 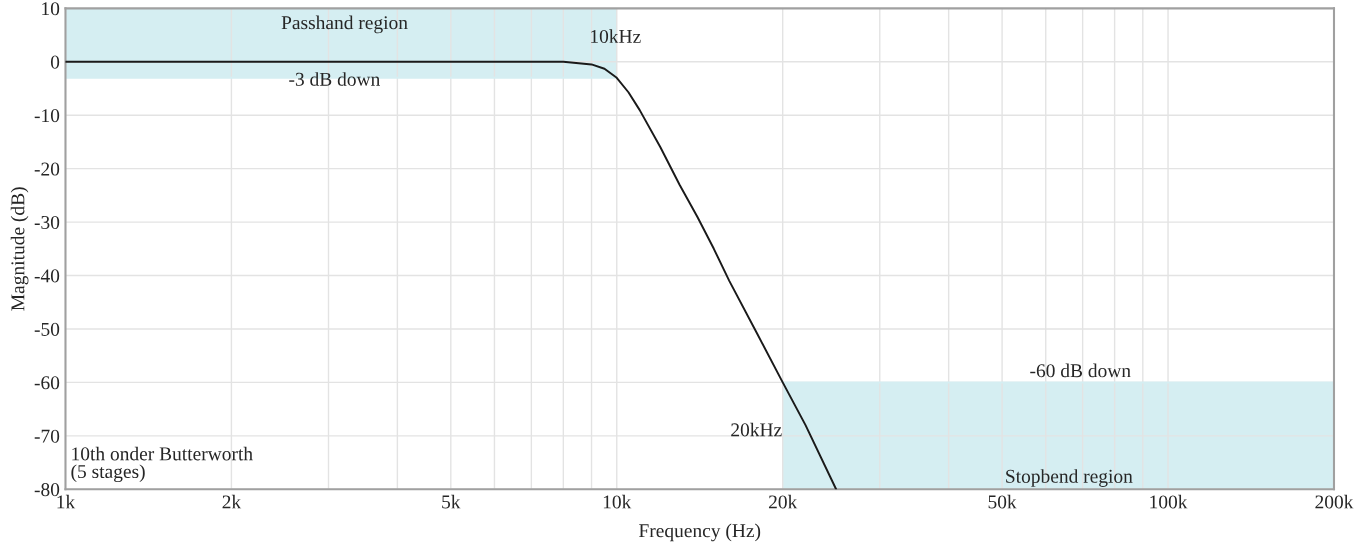 What do you see at coordinates (617, 501) in the screenshot?
I see `x-tick-label: 10k` at bounding box center [617, 501].